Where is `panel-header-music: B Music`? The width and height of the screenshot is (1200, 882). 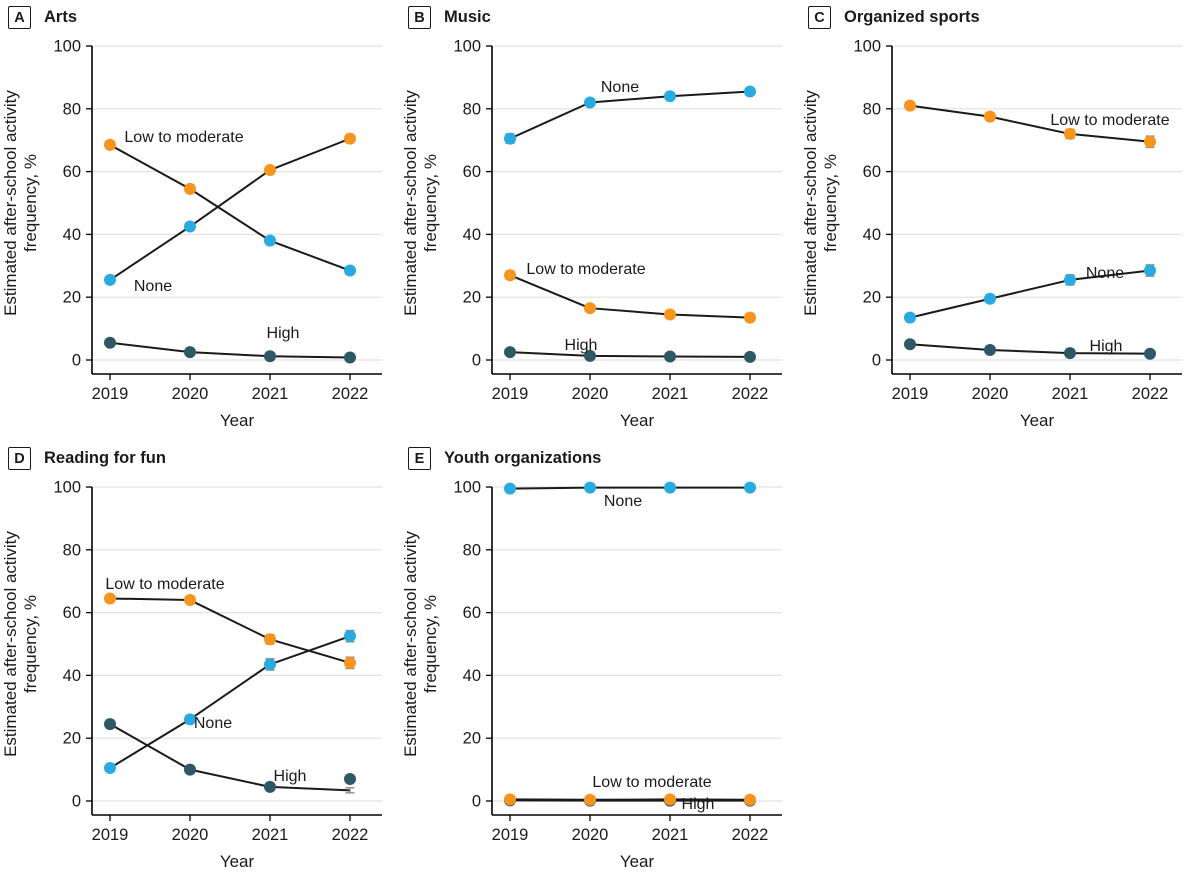
panel-header-music: B Music is located at coordinates (449, 17).